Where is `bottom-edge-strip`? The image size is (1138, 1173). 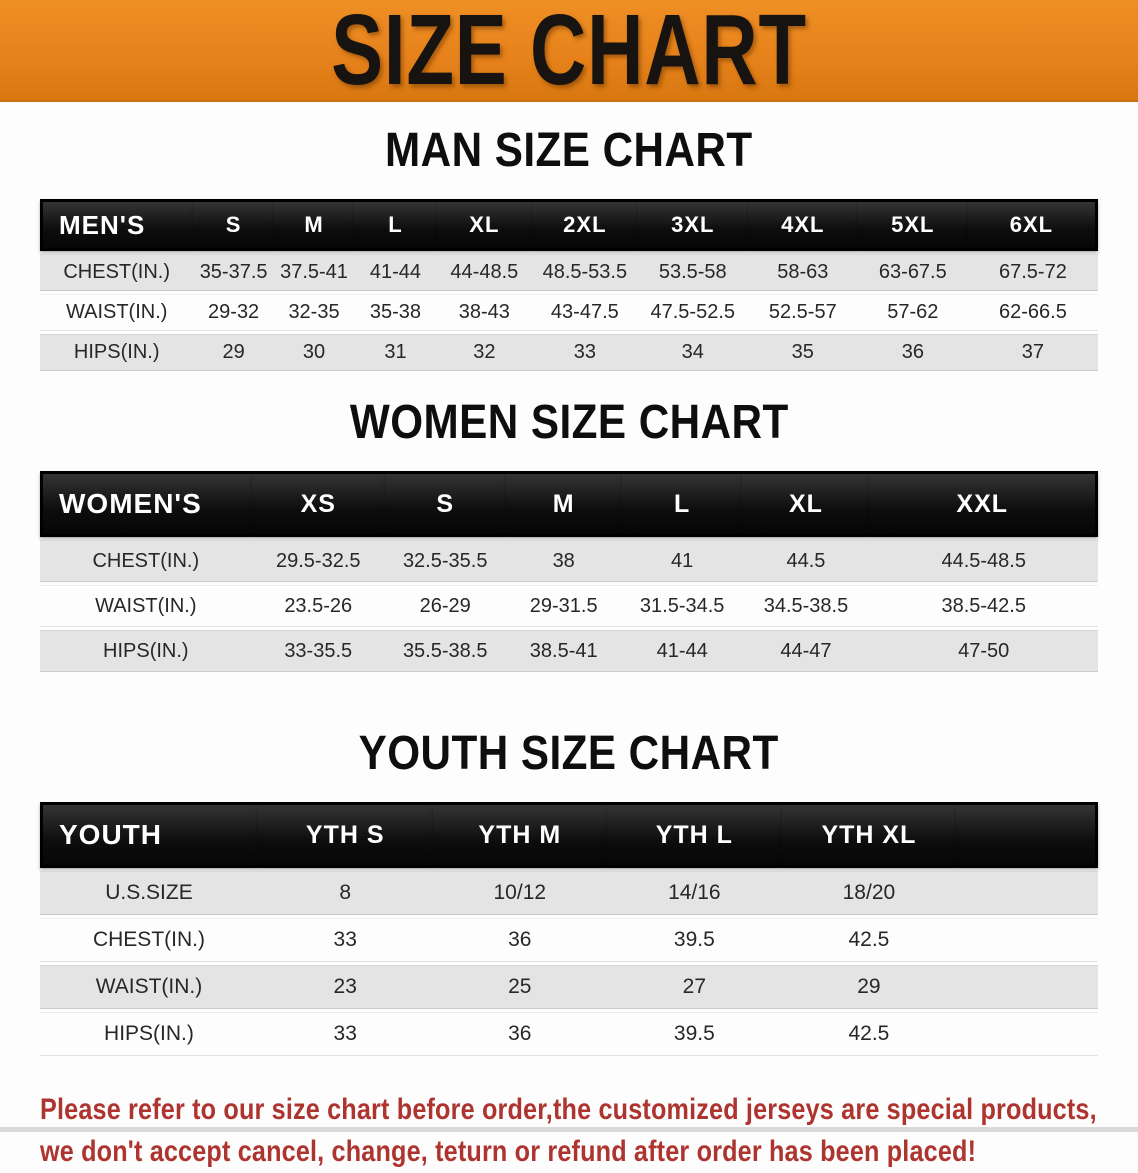
bottom-edge-strip is located at coordinates (569, 1129).